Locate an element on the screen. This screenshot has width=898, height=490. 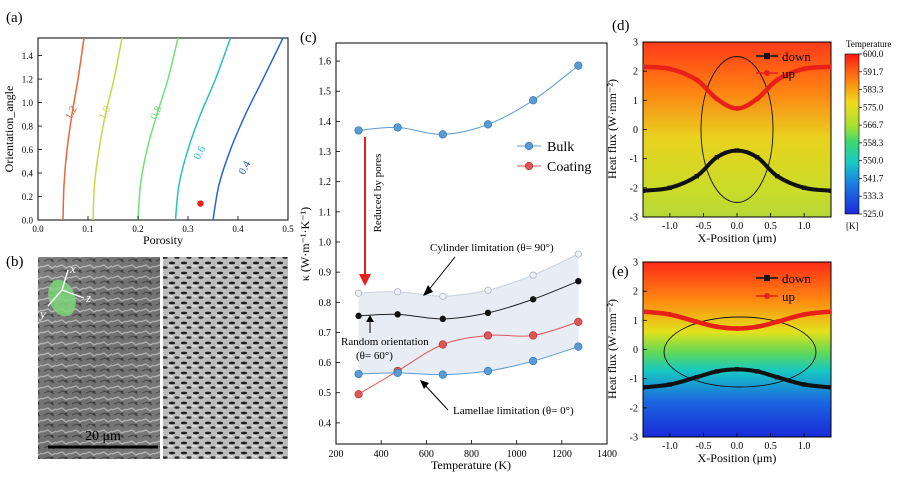
panel-c-y-tick-label: 0.8 is located at coordinates (325, 303).